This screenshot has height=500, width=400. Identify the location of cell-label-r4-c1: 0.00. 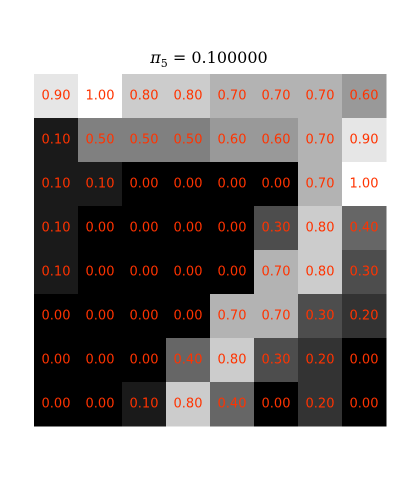
(100, 272).